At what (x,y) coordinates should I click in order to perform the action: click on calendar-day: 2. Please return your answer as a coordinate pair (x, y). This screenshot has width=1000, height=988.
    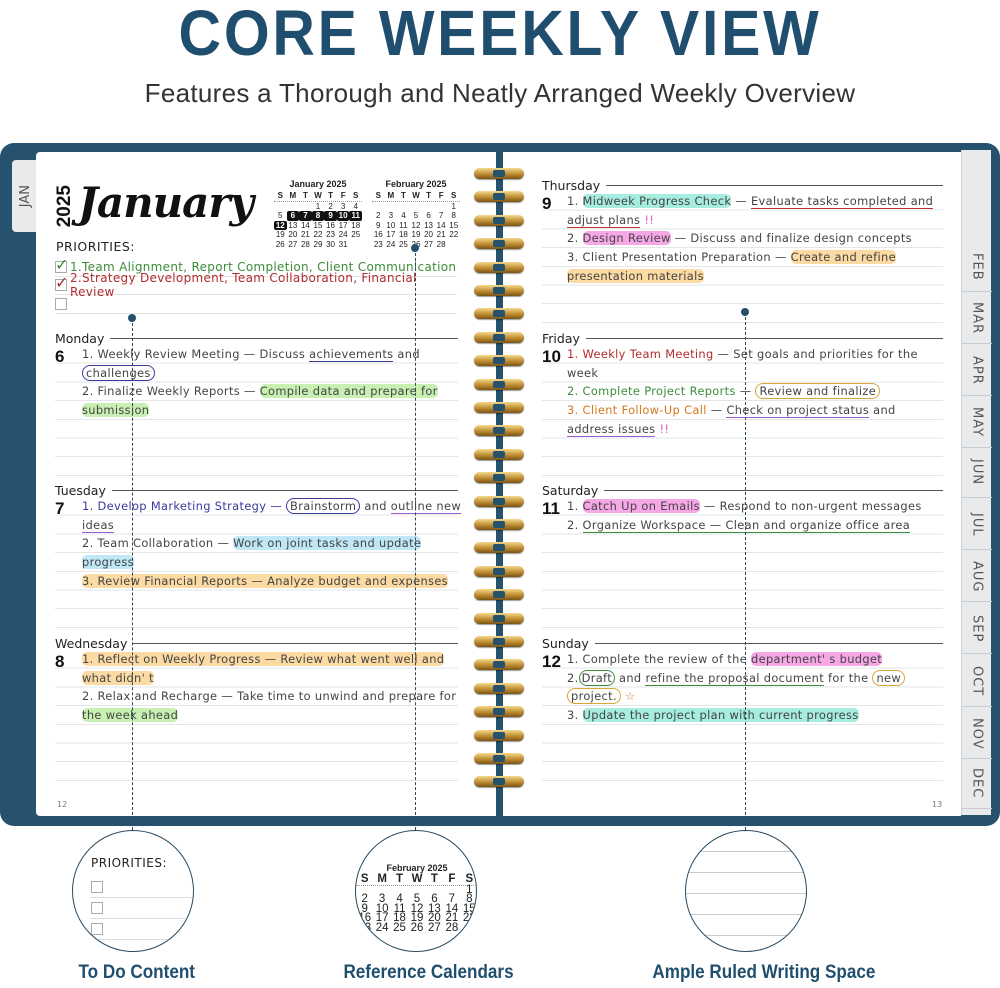
    Looking at the image, I should click on (378, 215).